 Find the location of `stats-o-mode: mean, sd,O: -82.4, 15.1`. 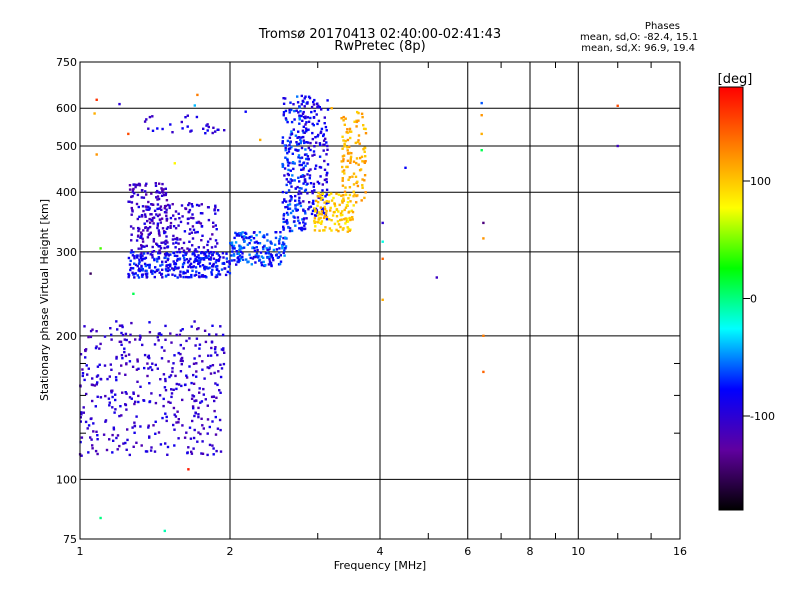

stats-o-mode: mean, sd,O: -82.4, 15.1 is located at coordinates (639, 37).